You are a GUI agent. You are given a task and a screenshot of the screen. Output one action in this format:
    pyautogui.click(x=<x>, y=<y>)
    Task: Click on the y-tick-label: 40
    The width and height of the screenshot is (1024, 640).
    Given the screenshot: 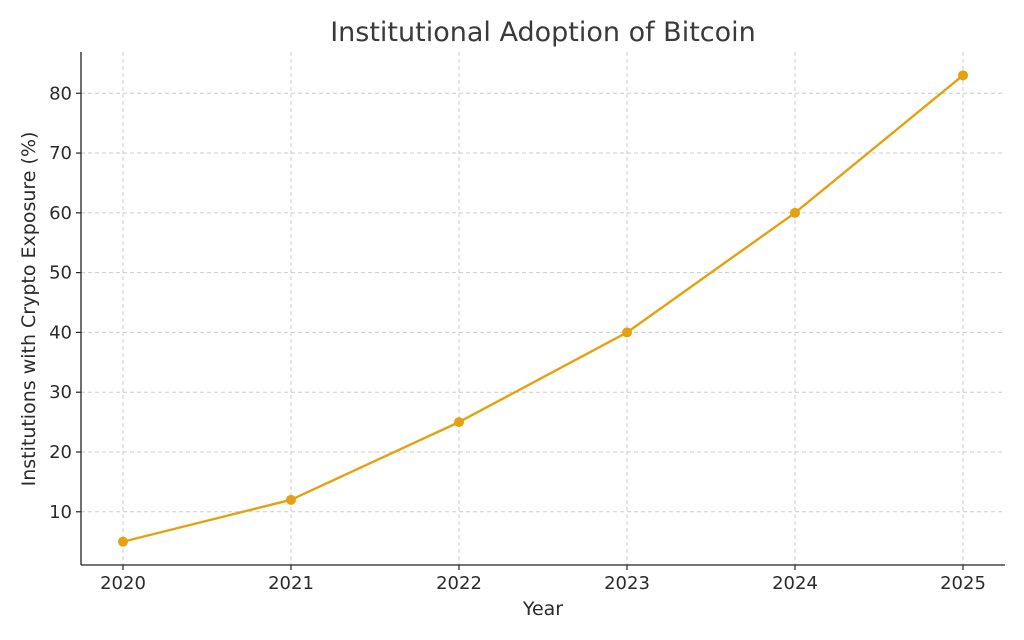 What is the action you would take?
    pyautogui.click(x=60, y=332)
    